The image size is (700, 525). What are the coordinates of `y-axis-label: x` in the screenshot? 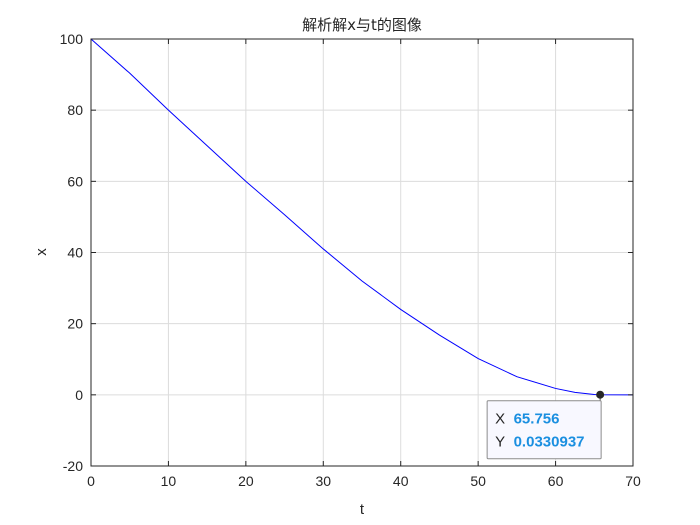 It's located at (41, 252).